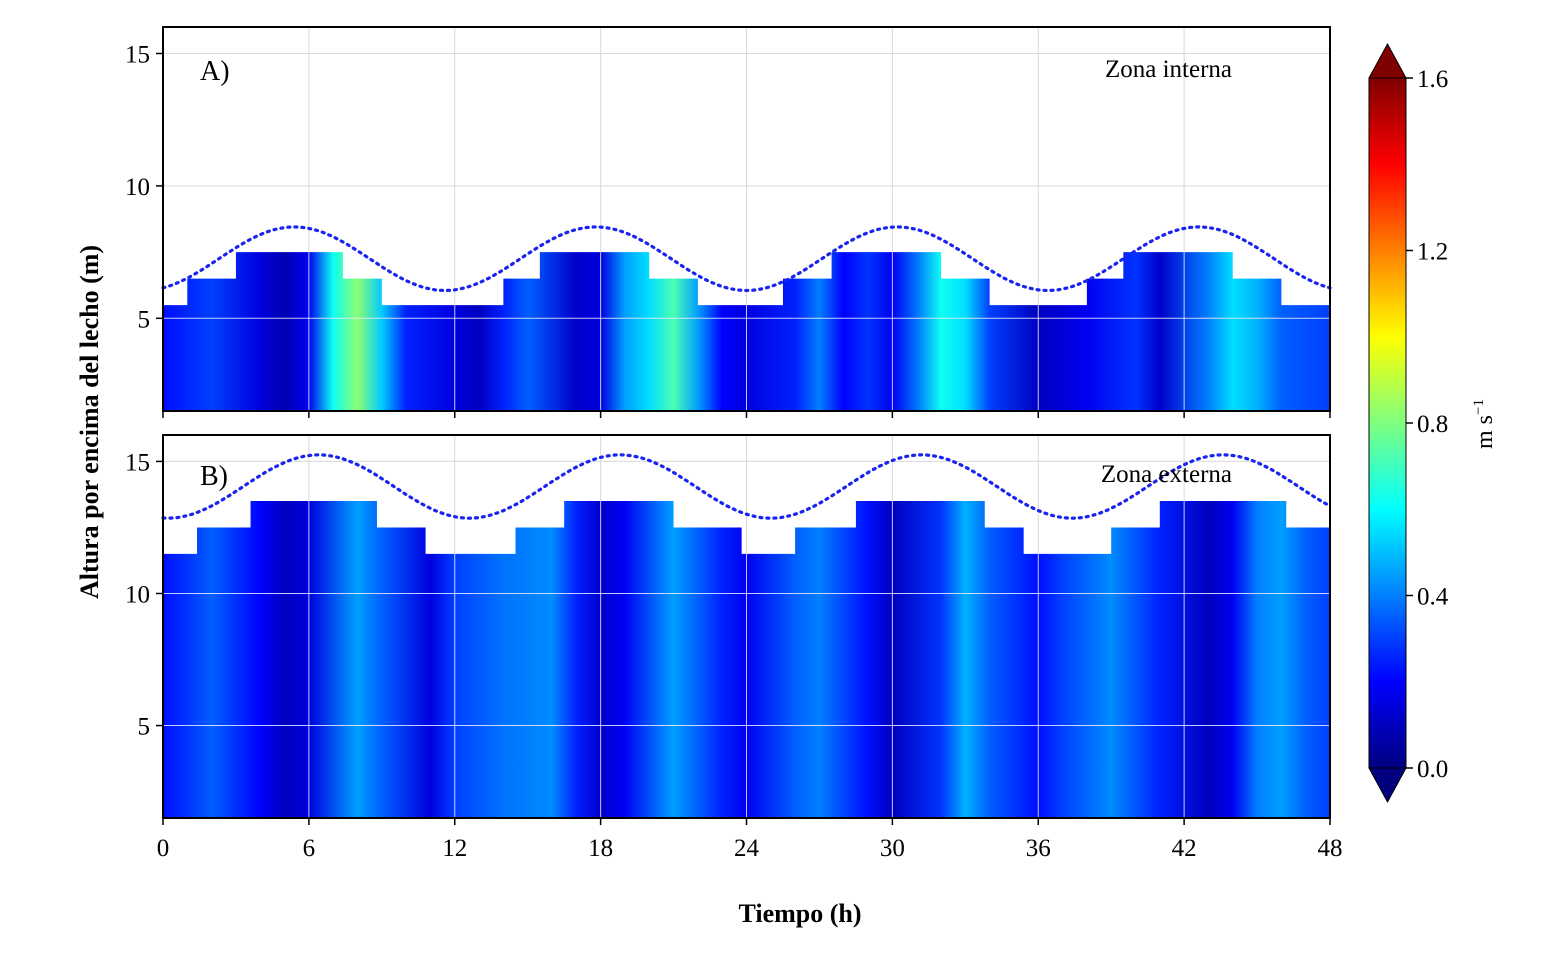 This screenshot has height=957, width=1545. What do you see at coordinates (1387, 423) in the screenshot?
I see `colorbar-gradient` at bounding box center [1387, 423].